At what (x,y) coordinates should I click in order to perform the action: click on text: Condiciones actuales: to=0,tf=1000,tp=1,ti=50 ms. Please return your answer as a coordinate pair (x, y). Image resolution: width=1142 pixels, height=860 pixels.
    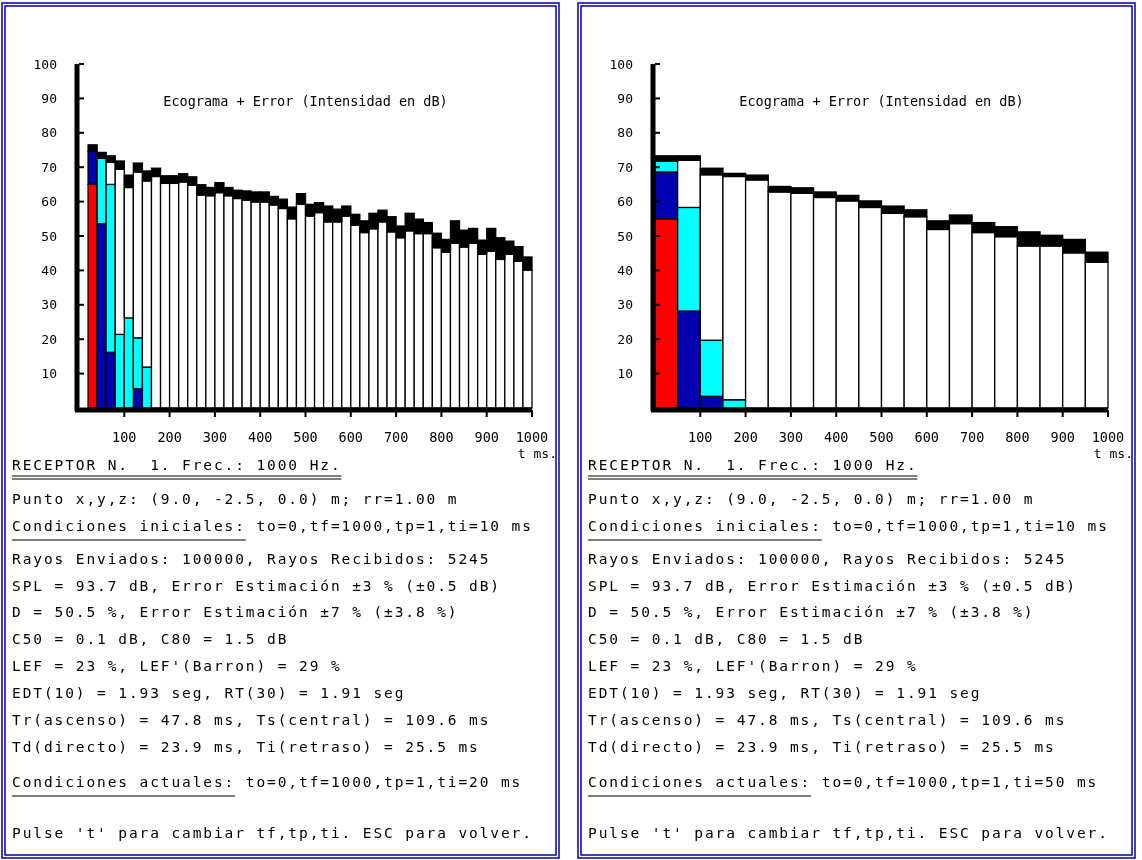
    Looking at the image, I should click on (843, 782).